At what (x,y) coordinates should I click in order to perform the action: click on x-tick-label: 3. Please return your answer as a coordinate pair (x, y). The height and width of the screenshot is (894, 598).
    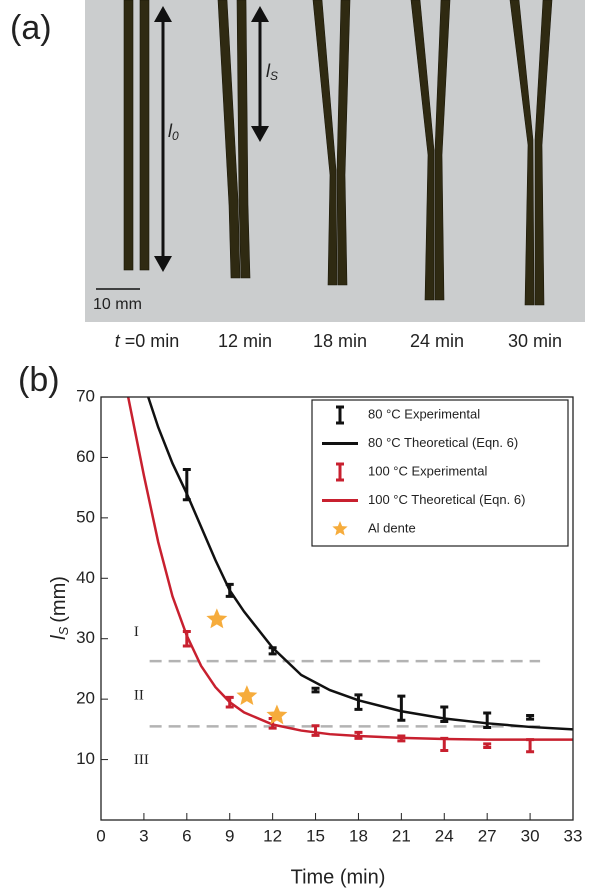
    Looking at the image, I should click on (143, 835).